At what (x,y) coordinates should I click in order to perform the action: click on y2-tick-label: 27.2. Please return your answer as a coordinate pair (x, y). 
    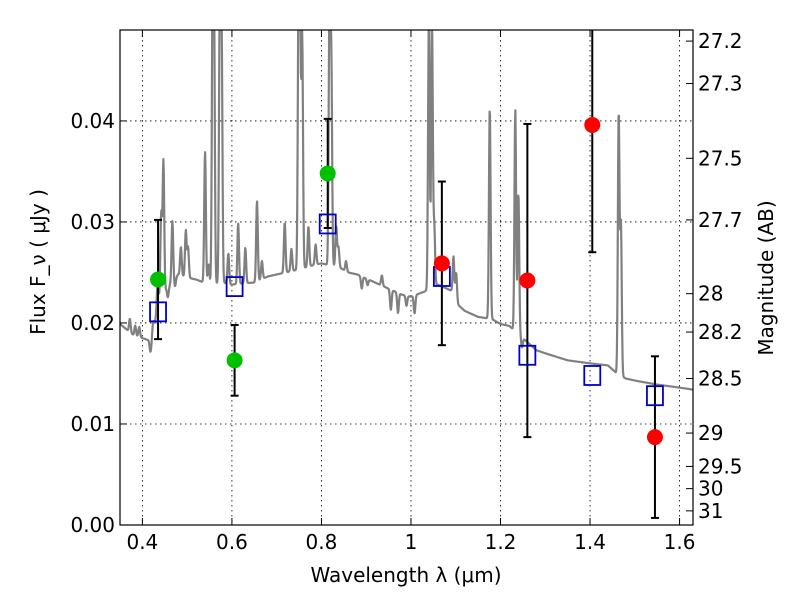
    Looking at the image, I should click on (720, 41).